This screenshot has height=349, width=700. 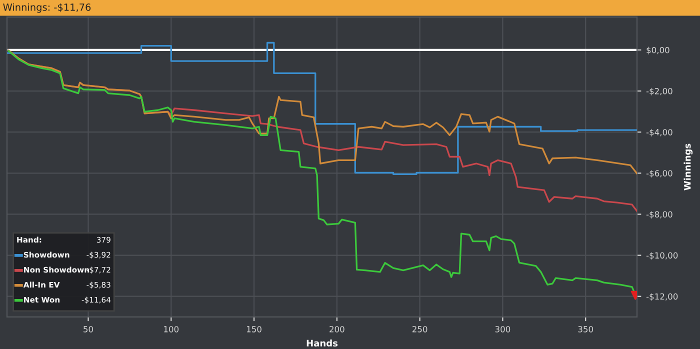 What do you see at coordinates (662, 297) in the screenshot?
I see `y-tick-label: -$12,00` at bounding box center [662, 297].